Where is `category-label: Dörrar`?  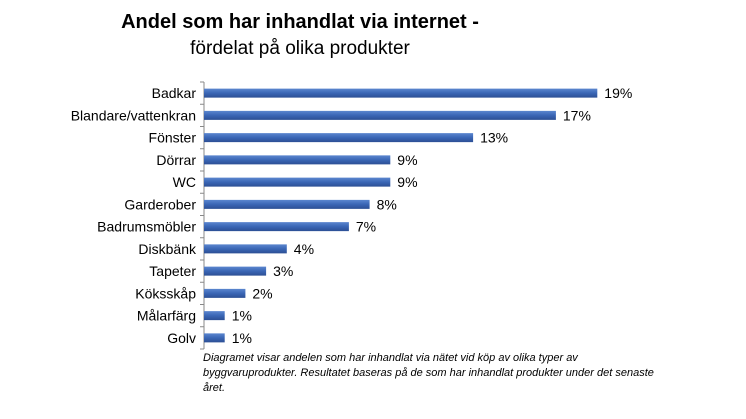
category-label: Dörrar is located at coordinates (176, 160).